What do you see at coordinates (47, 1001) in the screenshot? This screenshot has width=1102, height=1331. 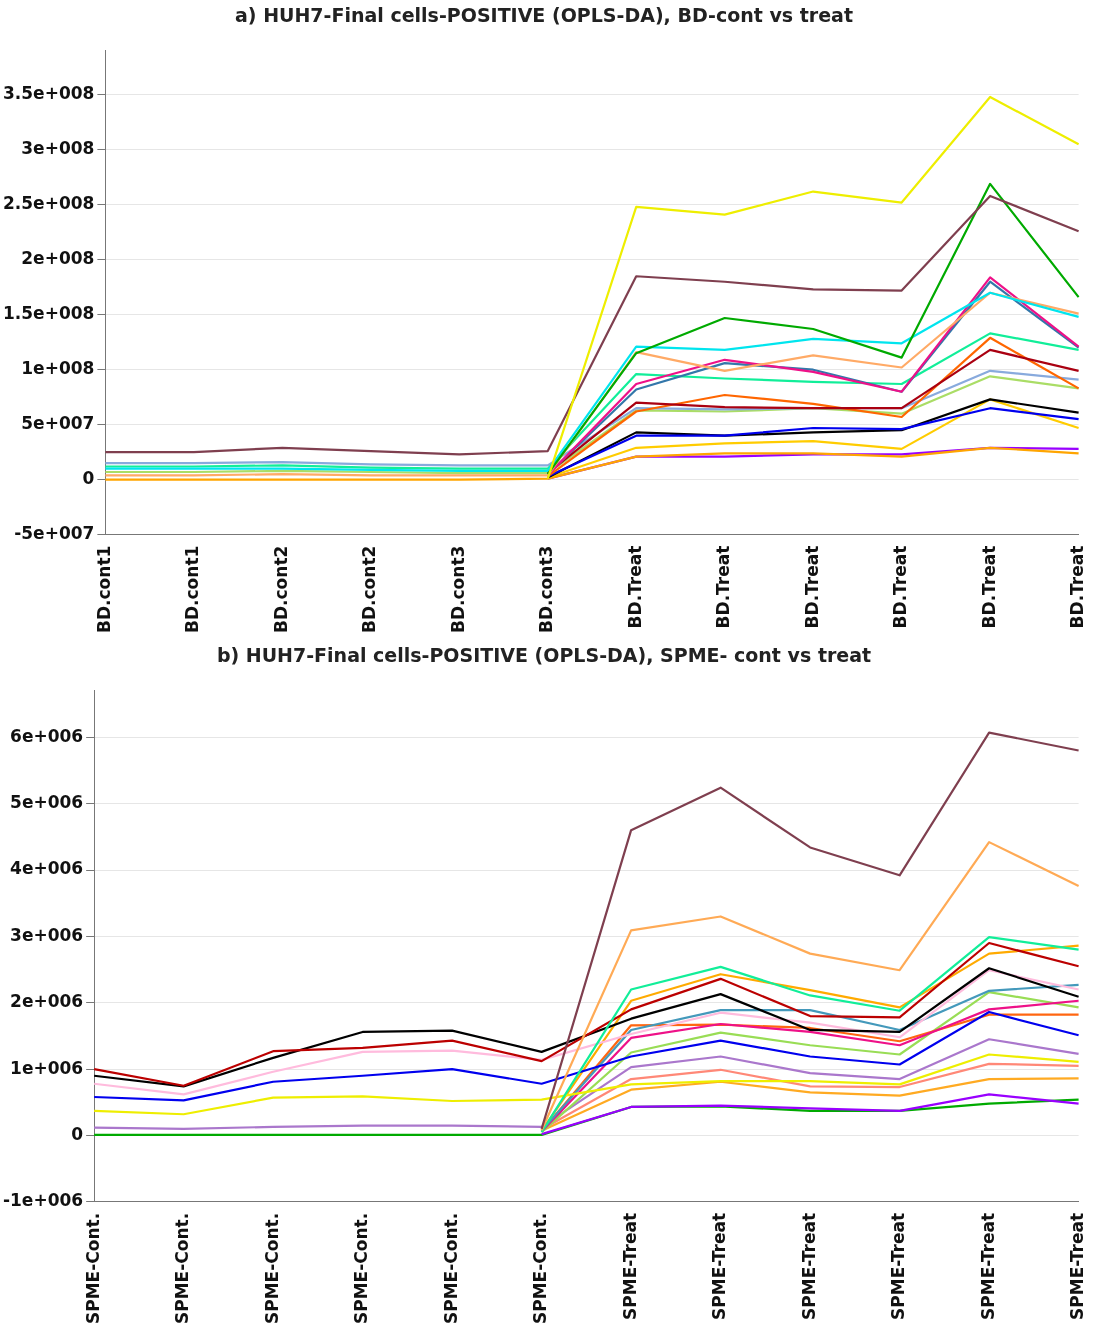 I see `y-tick-label: 2e+006` at bounding box center [47, 1001].